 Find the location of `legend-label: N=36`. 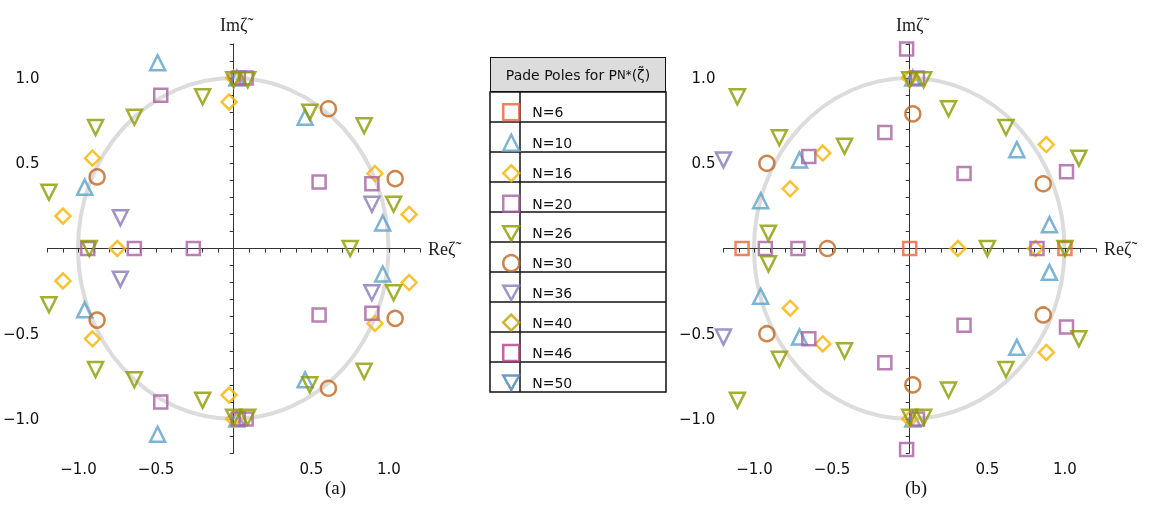

legend-label: N=36 is located at coordinates (552, 292).